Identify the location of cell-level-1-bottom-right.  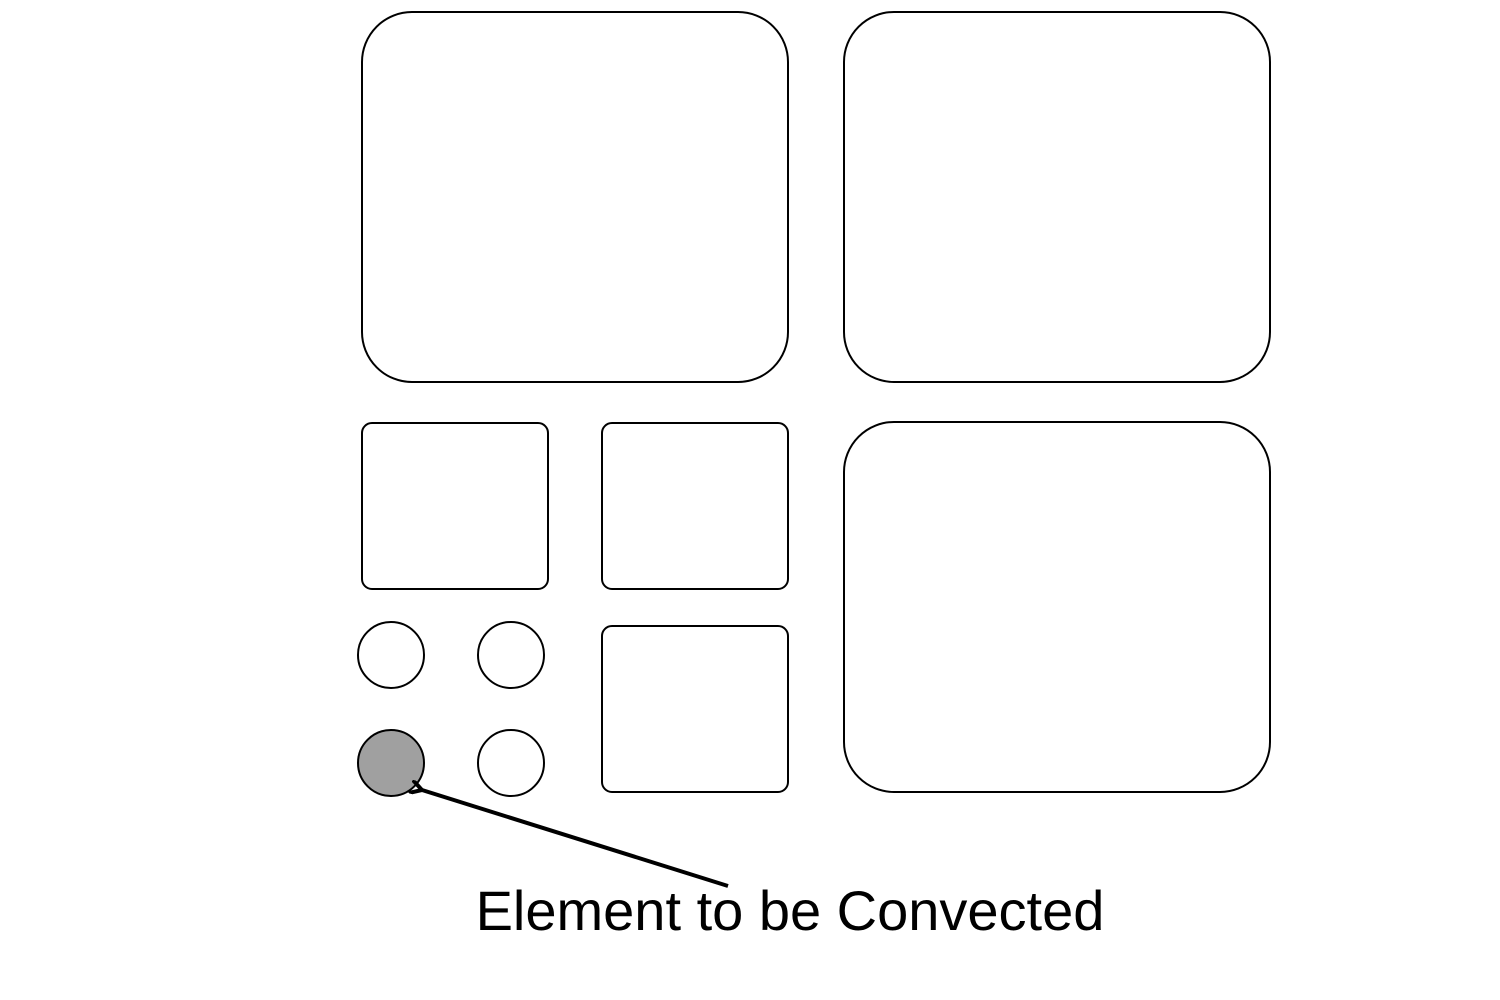
(1057, 607).